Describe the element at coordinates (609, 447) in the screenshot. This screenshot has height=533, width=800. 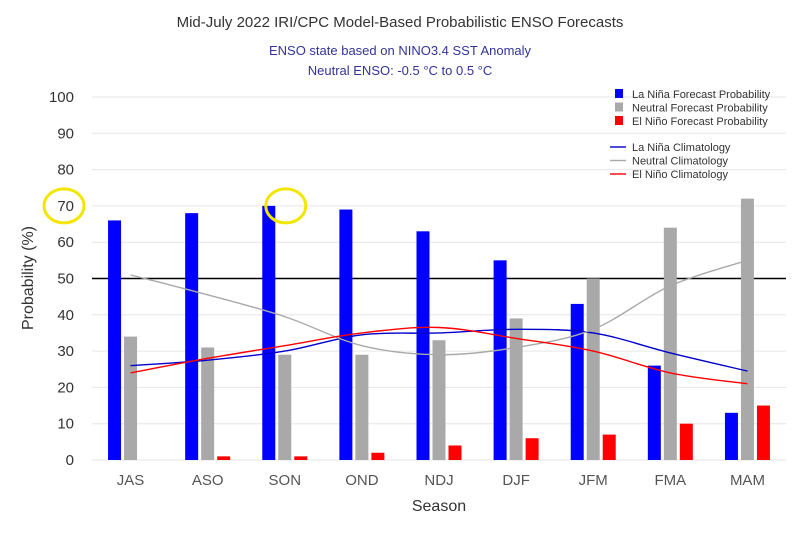
I see `bar-el-nino-jfm` at that location.